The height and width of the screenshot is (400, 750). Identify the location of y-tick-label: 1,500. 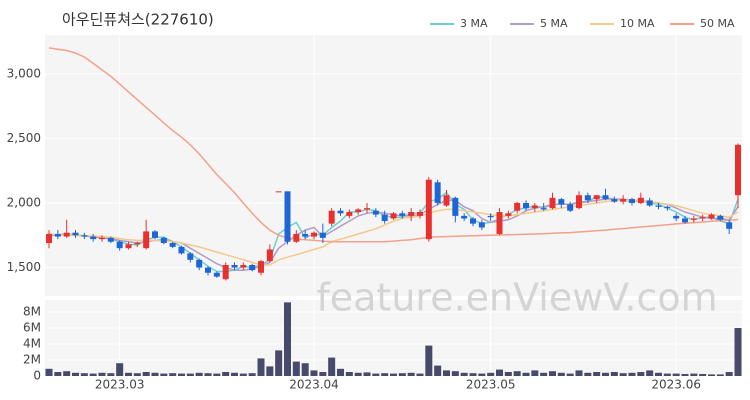
(24, 267).